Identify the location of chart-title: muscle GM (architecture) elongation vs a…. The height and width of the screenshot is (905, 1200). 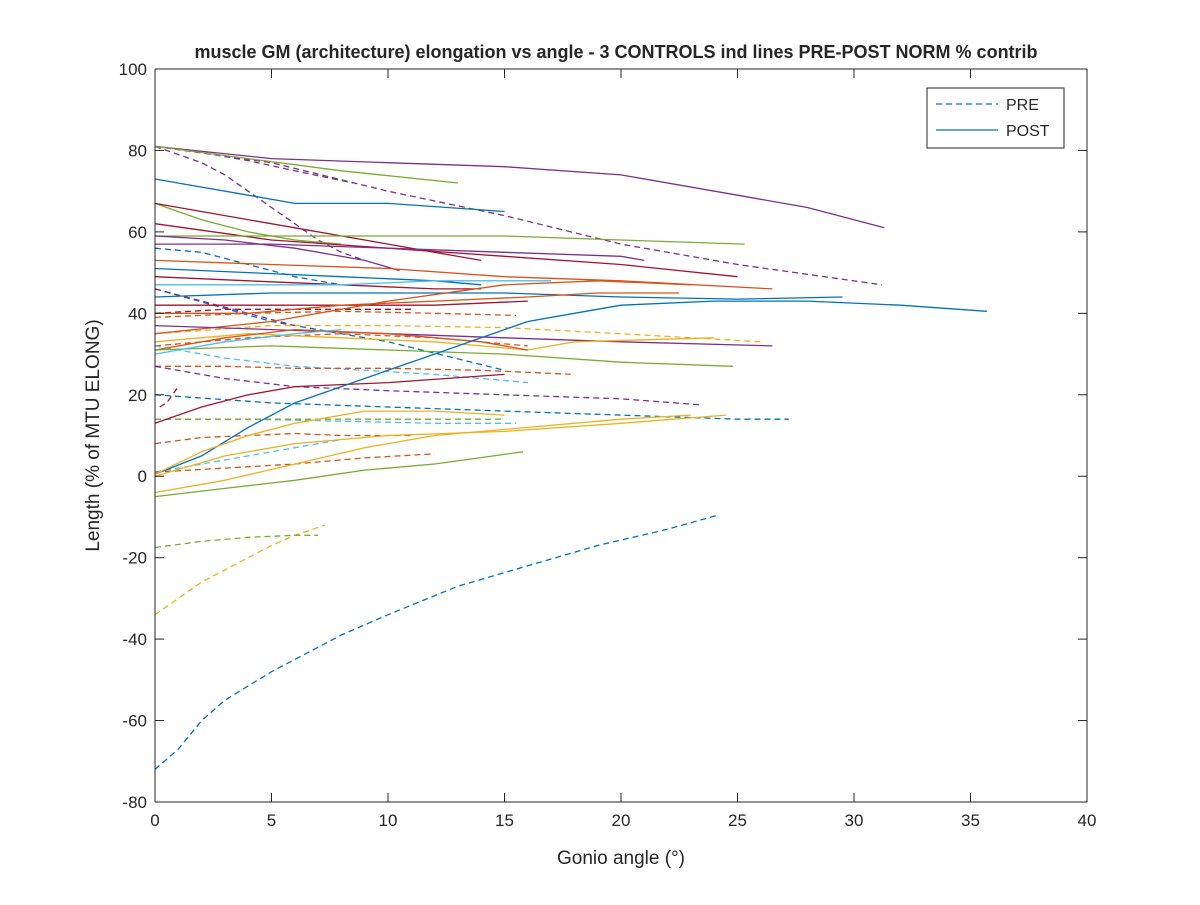
(615, 52).